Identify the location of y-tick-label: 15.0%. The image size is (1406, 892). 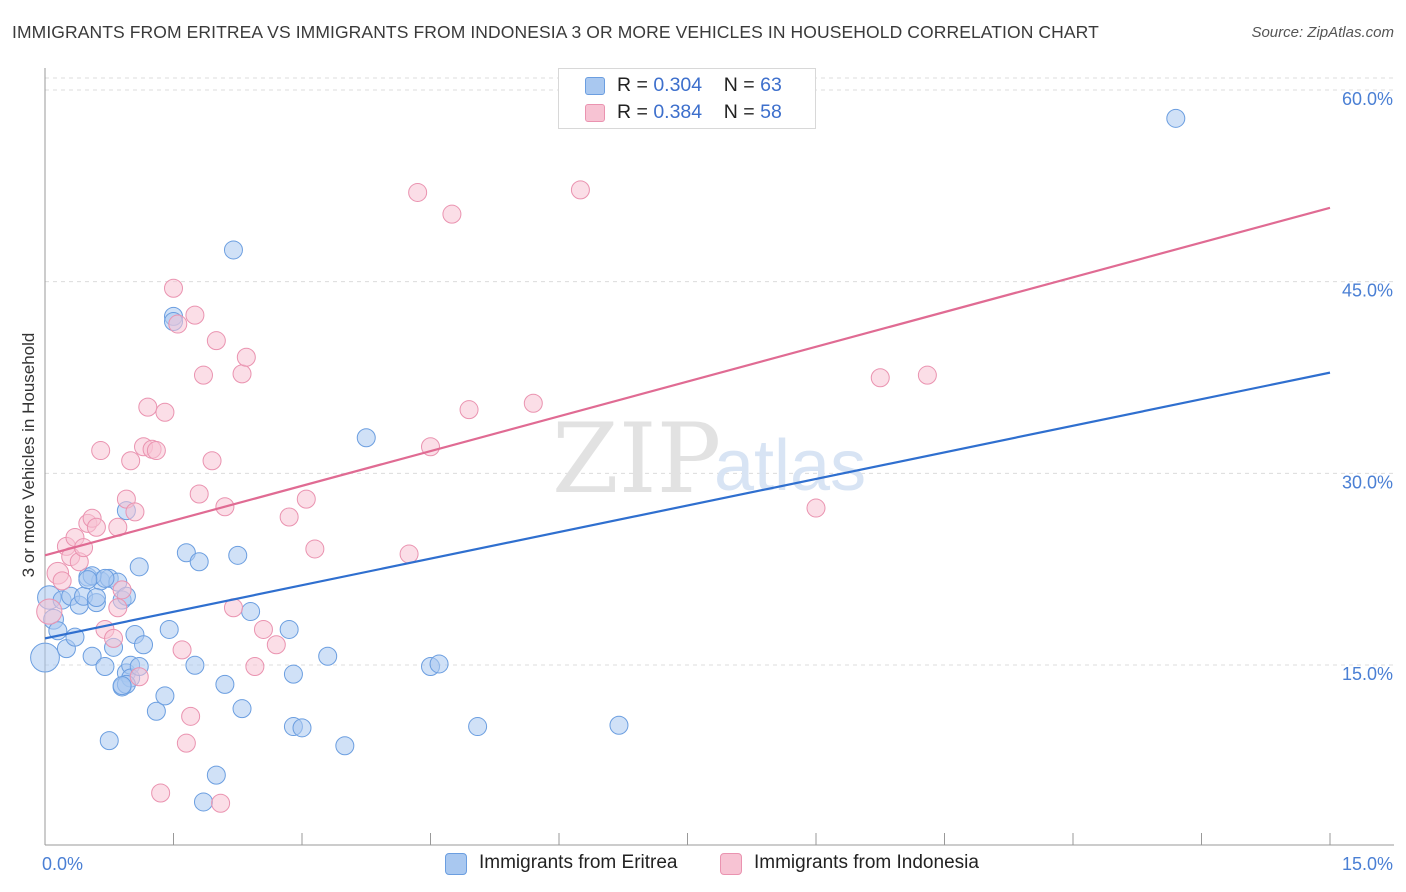
(1367, 674).